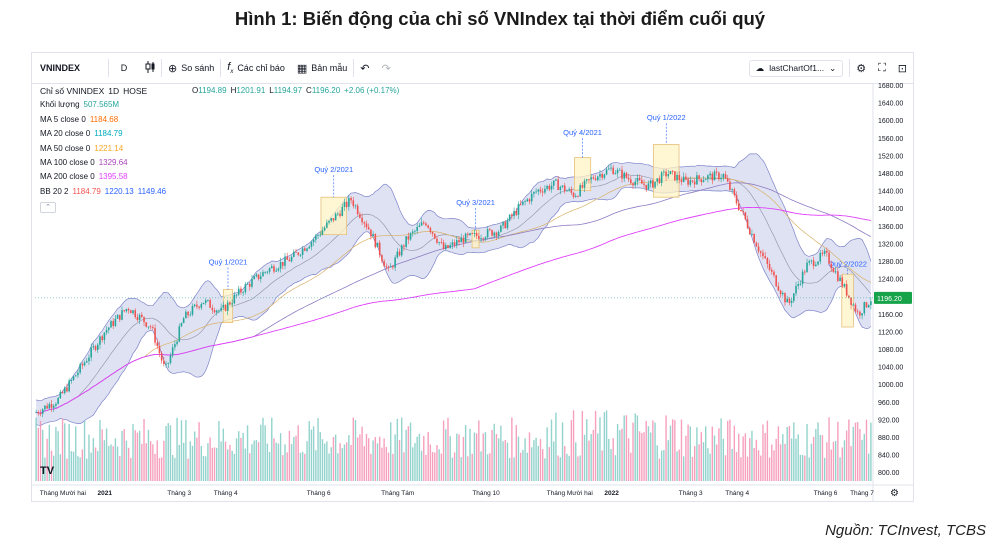 The width and height of the screenshot is (1000, 551). What do you see at coordinates (582, 132) in the screenshot?
I see `quarter-label: Quý 4/2021` at bounding box center [582, 132].